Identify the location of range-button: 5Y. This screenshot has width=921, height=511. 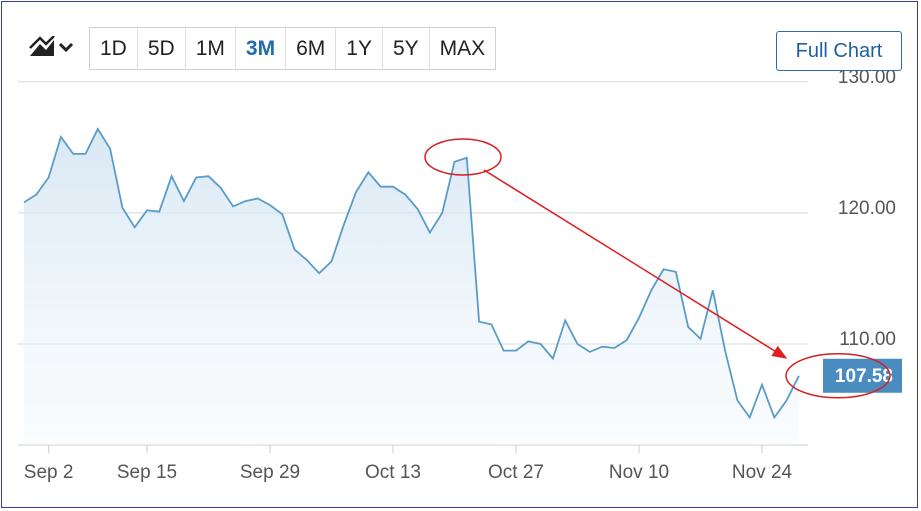
(406, 48).